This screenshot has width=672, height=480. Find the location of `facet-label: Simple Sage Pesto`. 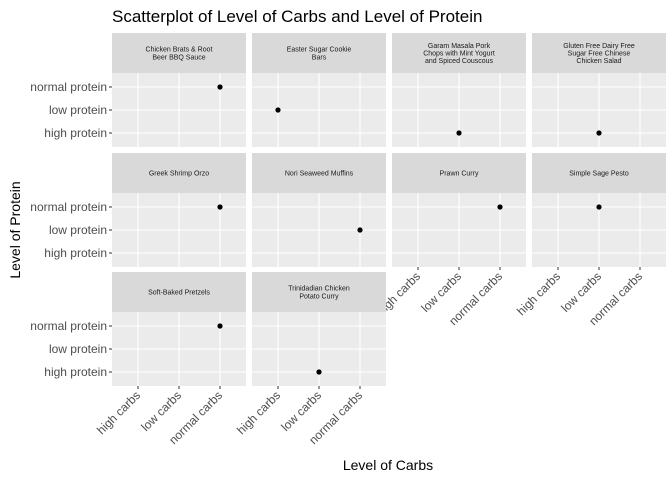

facet-label: Simple Sage Pesto is located at coordinates (599, 174).